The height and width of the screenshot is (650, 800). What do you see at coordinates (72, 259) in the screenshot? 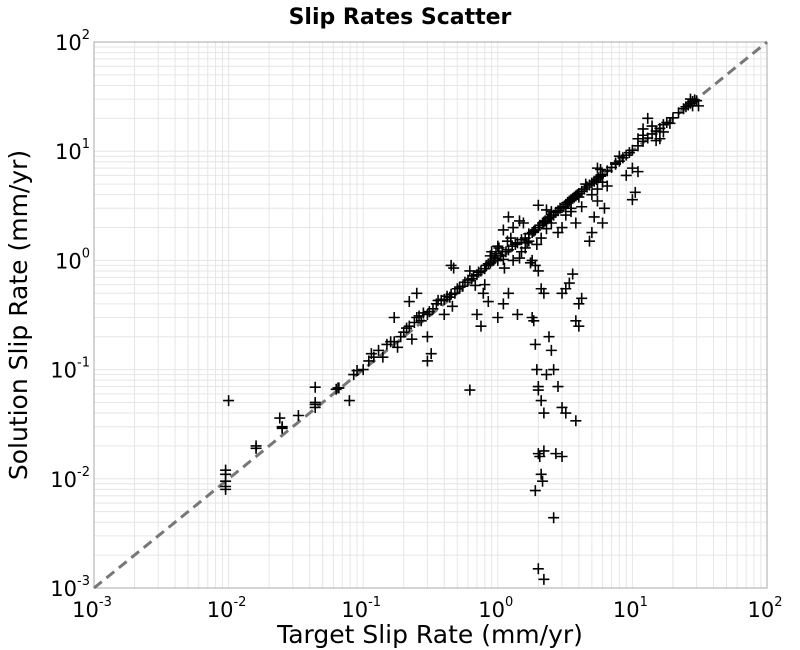
I see `y-tick-label: 100` at bounding box center [72, 259].